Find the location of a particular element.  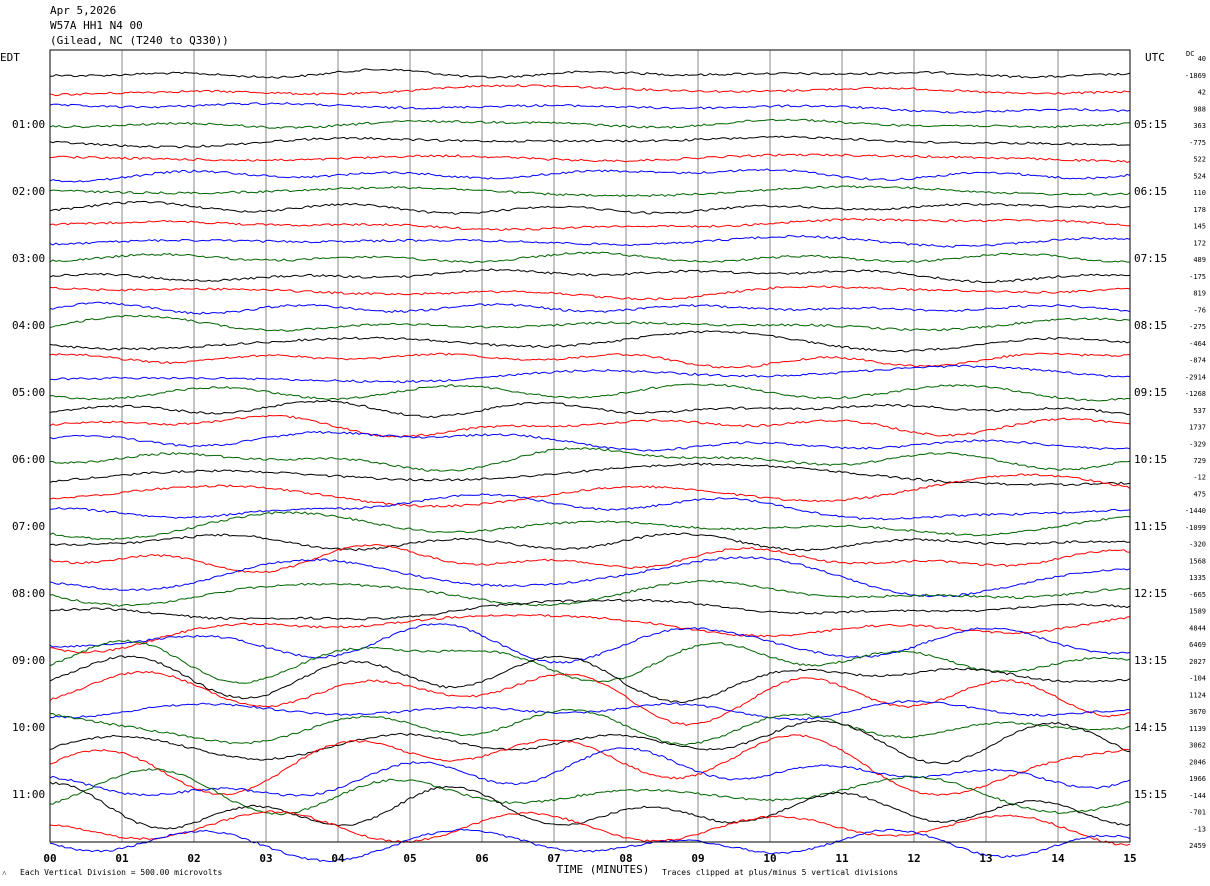

x-axis-title: TIME (MINUTES) is located at coordinates (603, 869).